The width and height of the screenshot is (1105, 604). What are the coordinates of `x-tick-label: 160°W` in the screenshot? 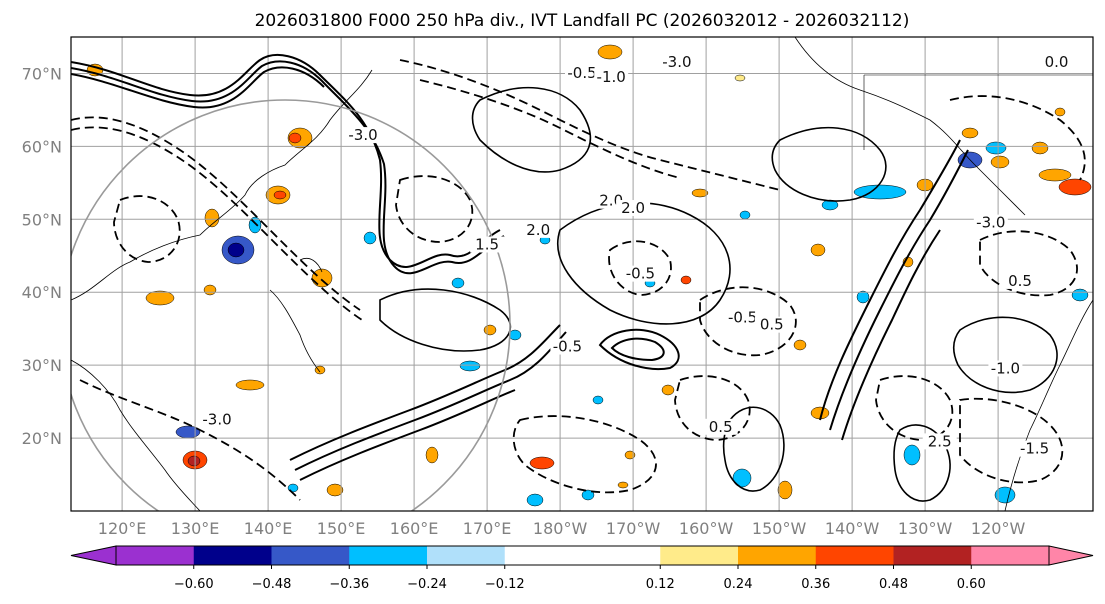 It's located at (706, 528).